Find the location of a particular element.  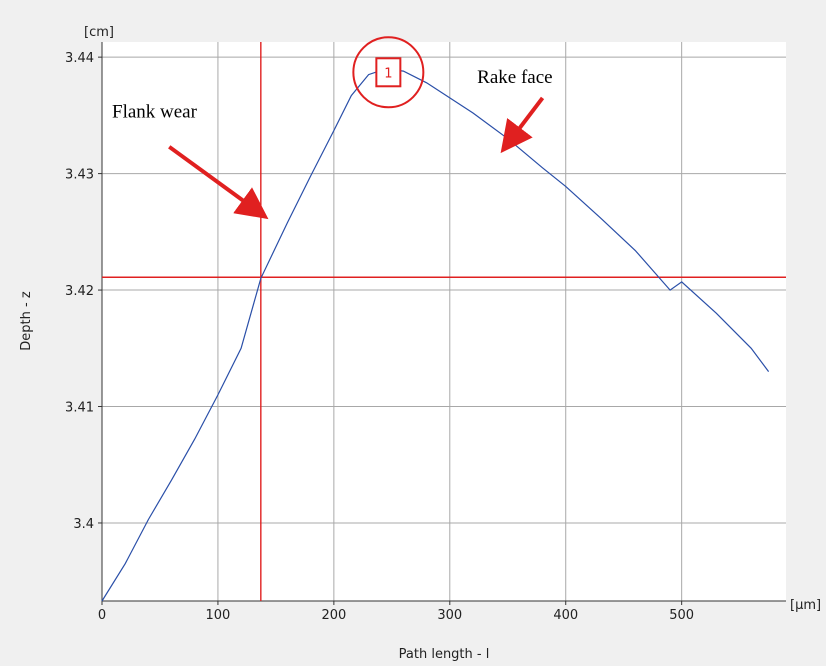

y-tick-labels: 3.4 3.41 3.42 3.43 3.44 is located at coordinates (79, 291).